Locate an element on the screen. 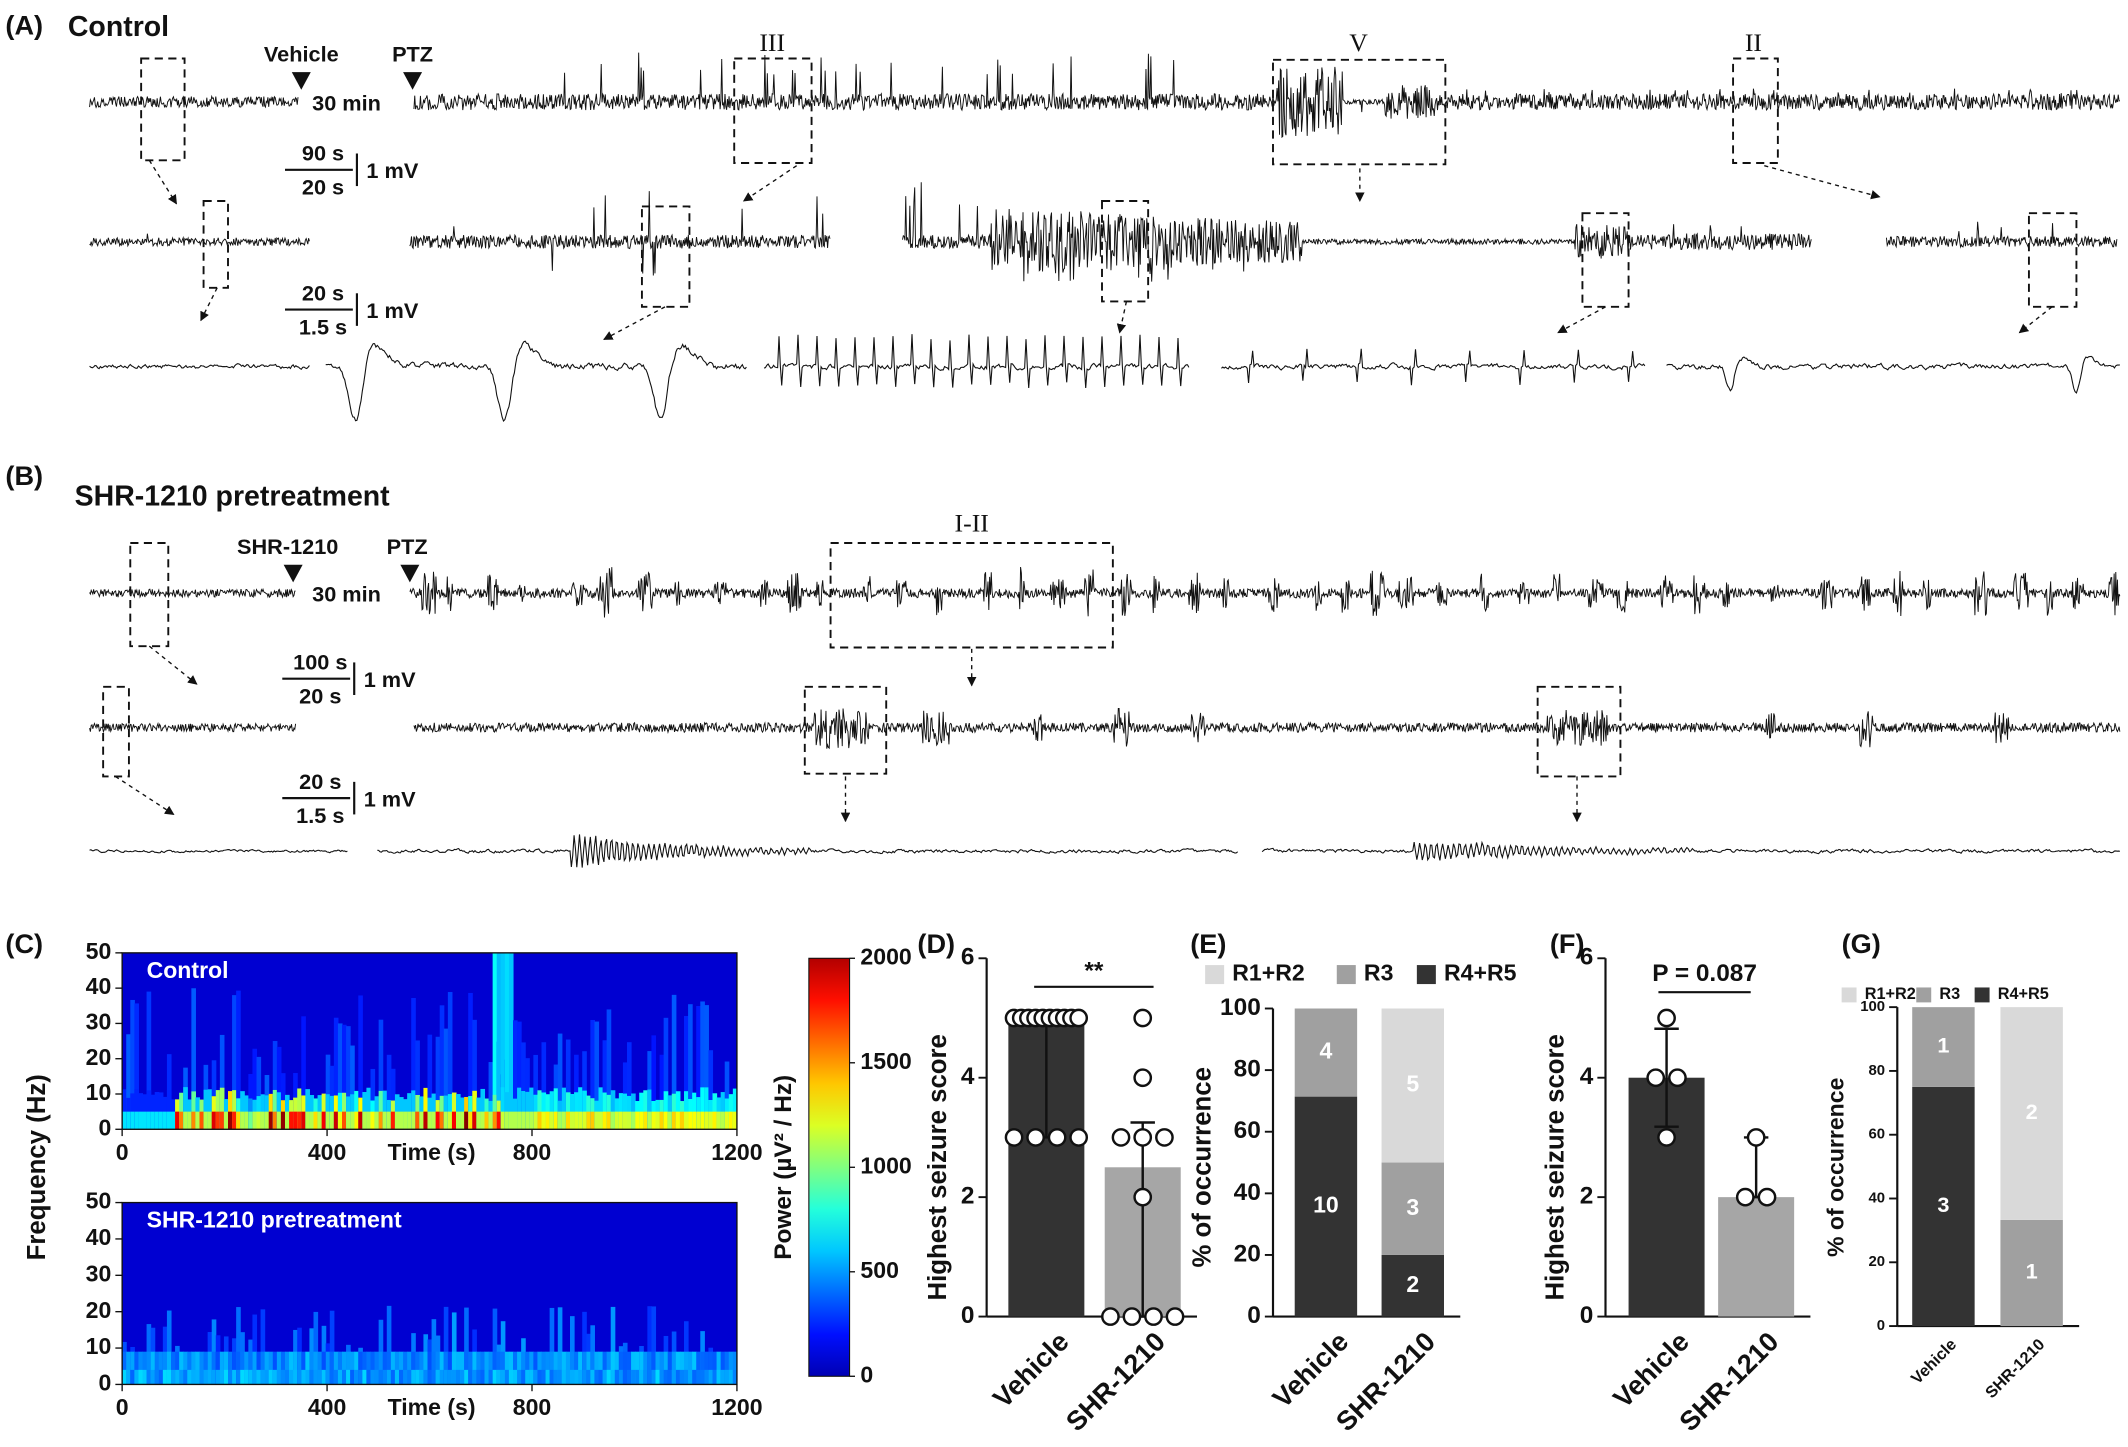  significance-label: P = 0.087 is located at coordinates (1704, 973).